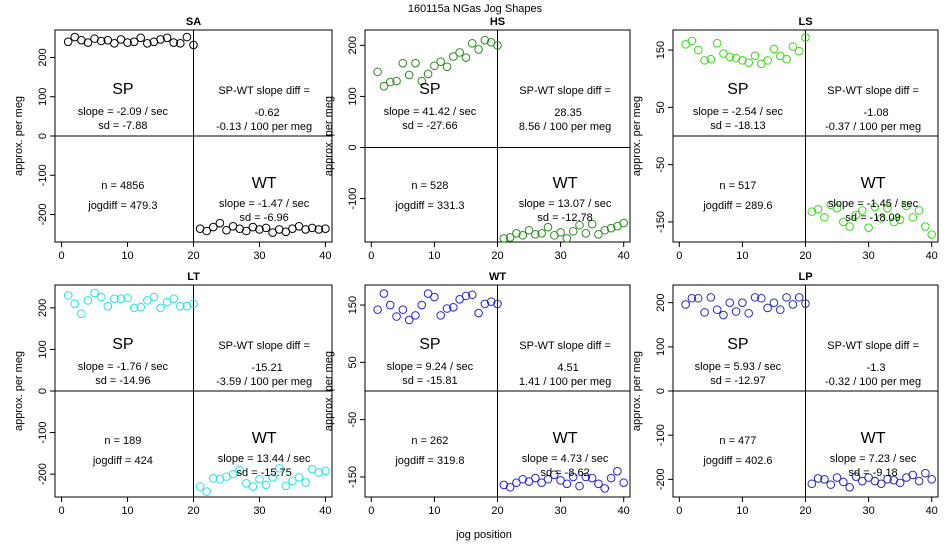 The height and width of the screenshot is (550, 950). Describe the element at coordinates (353, 305) in the screenshot. I see `y-tick-label: 150` at that location.